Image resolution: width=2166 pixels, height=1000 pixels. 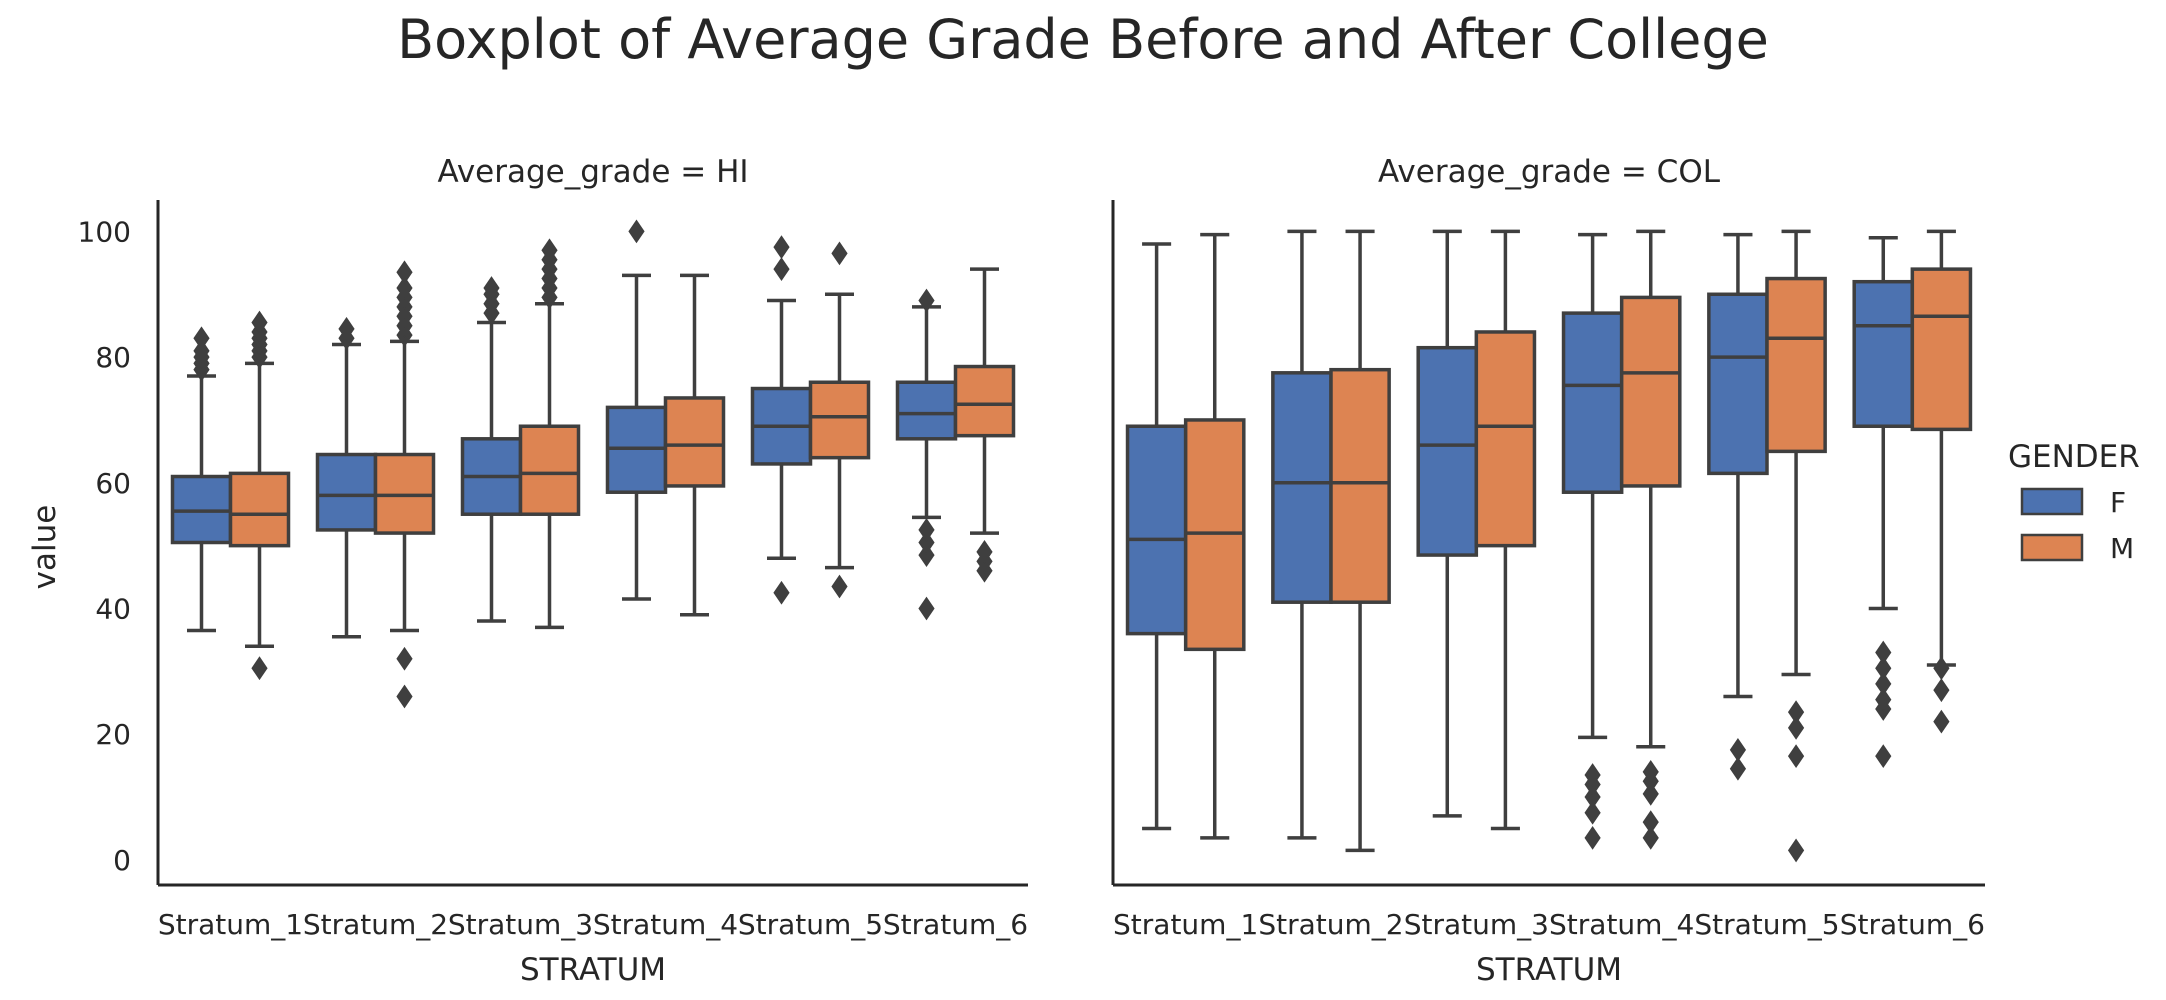 I want to click on x-tick-label: Stratum_4, so click(x=1621, y=924).